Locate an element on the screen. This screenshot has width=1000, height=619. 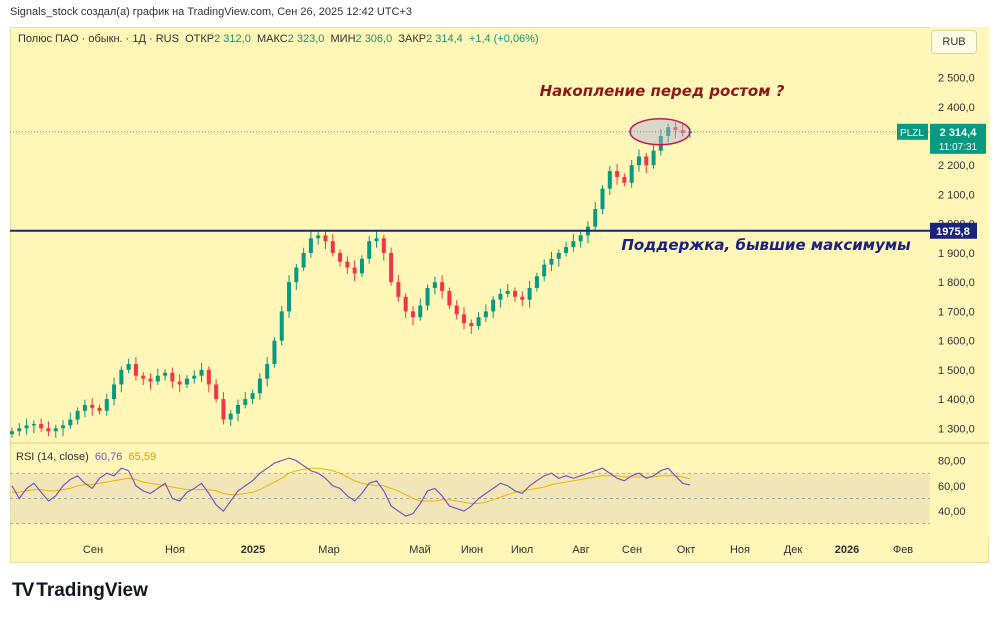
ticker-label: PLZL is located at coordinates (912, 133).